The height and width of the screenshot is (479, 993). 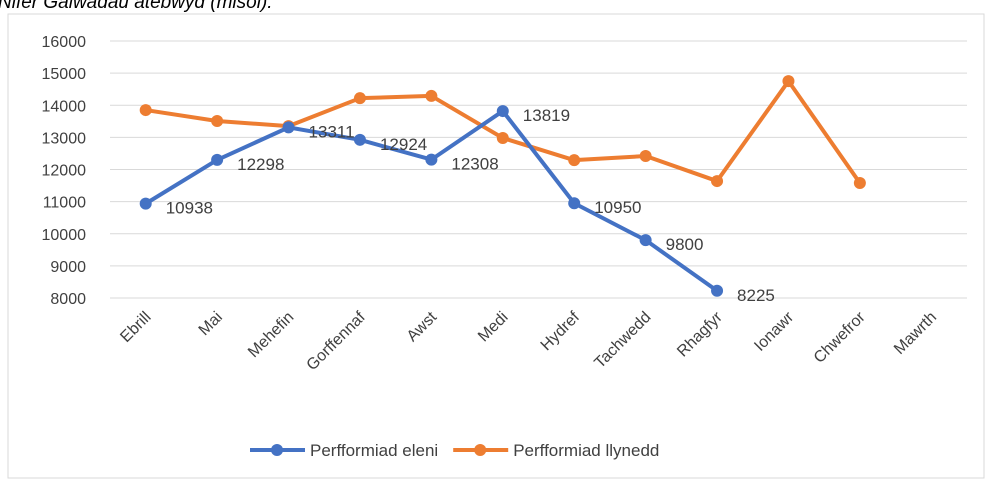 I want to click on data-label: 10950, so click(x=617, y=207).